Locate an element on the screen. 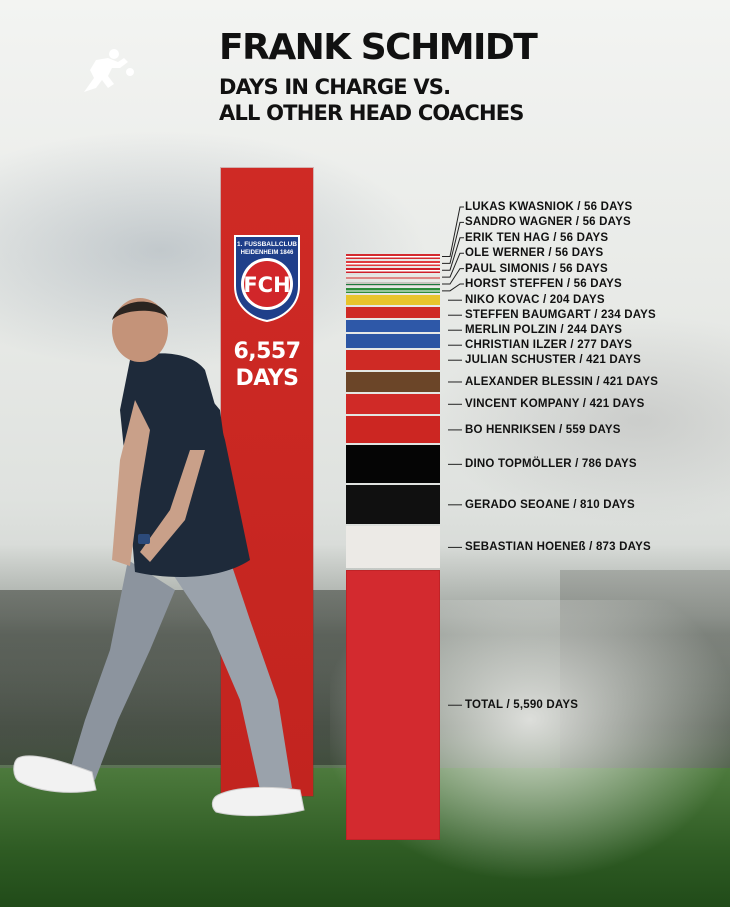 This screenshot has height=907, width=730. segment-label-total: TOTAL / 5,590 DAYS is located at coordinates (522, 705).